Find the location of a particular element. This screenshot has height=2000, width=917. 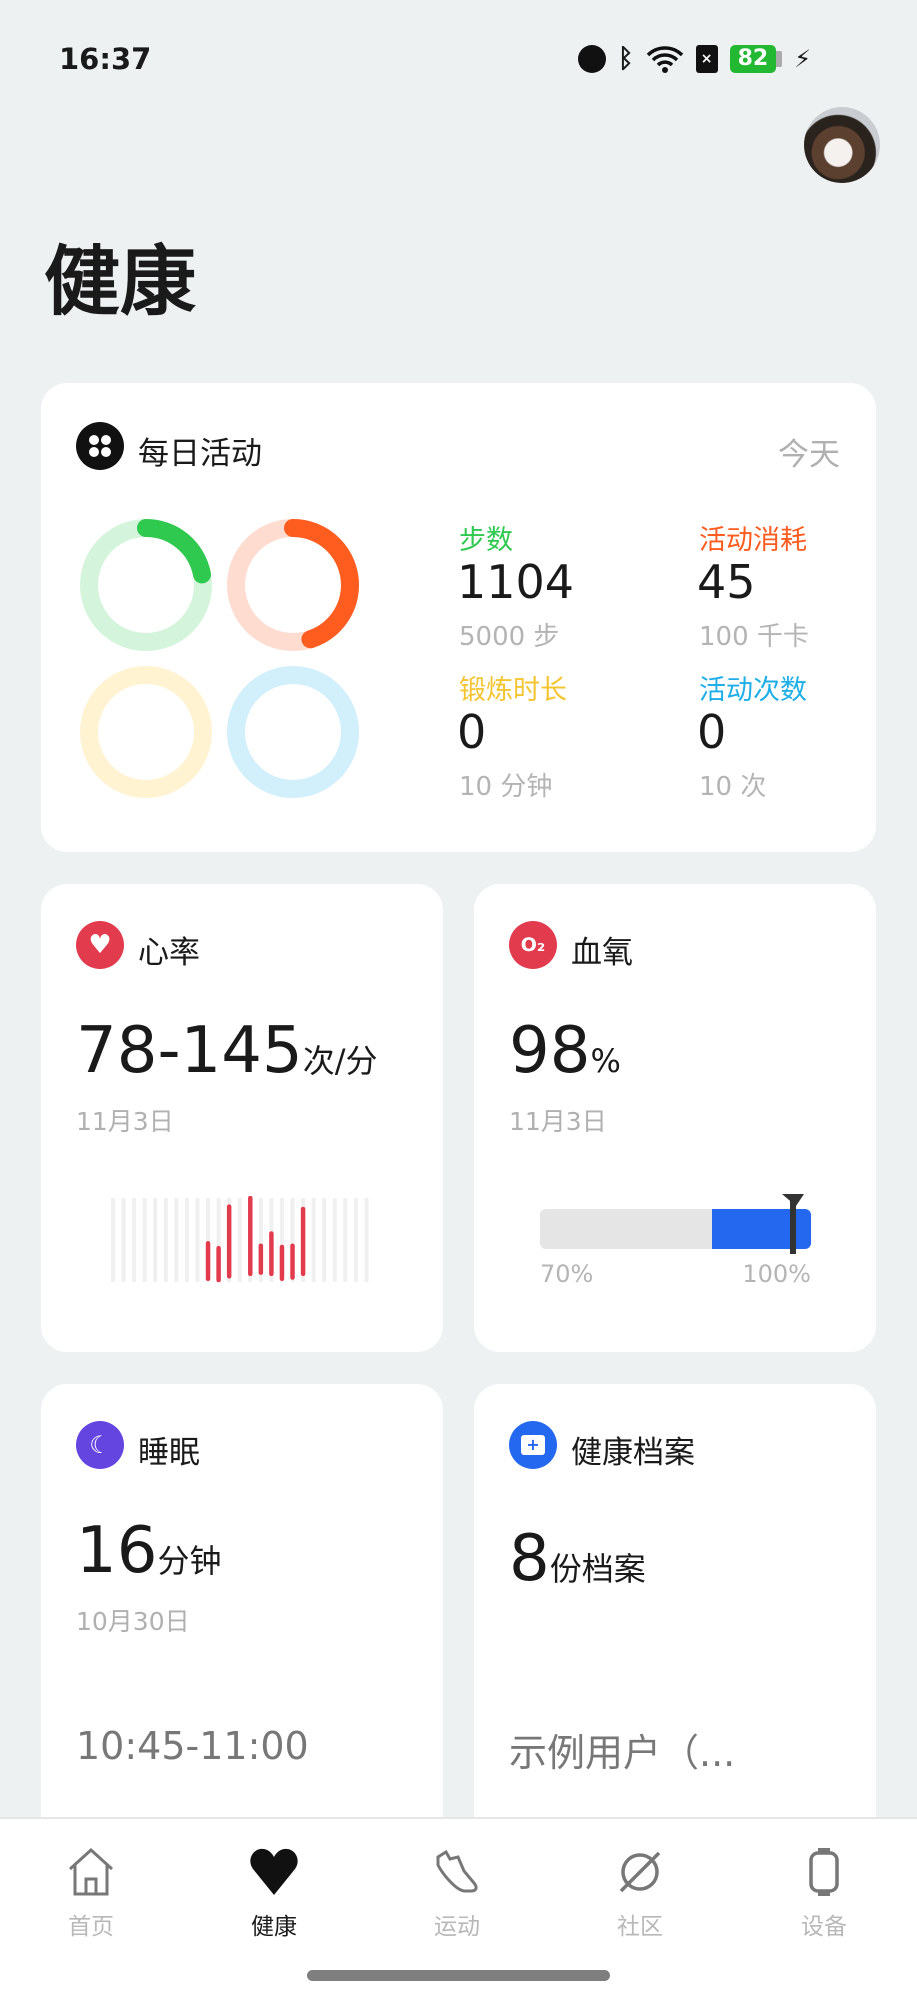

card-title: 每日活动 is located at coordinates (200, 454).